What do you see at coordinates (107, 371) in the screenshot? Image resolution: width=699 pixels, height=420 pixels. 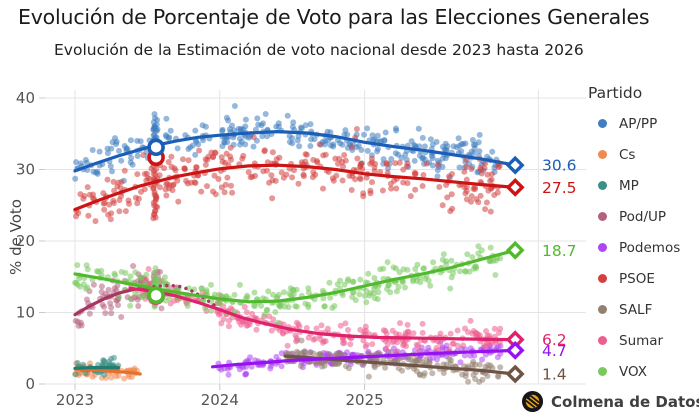 I see `trend-line-cs` at bounding box center [107, 371].